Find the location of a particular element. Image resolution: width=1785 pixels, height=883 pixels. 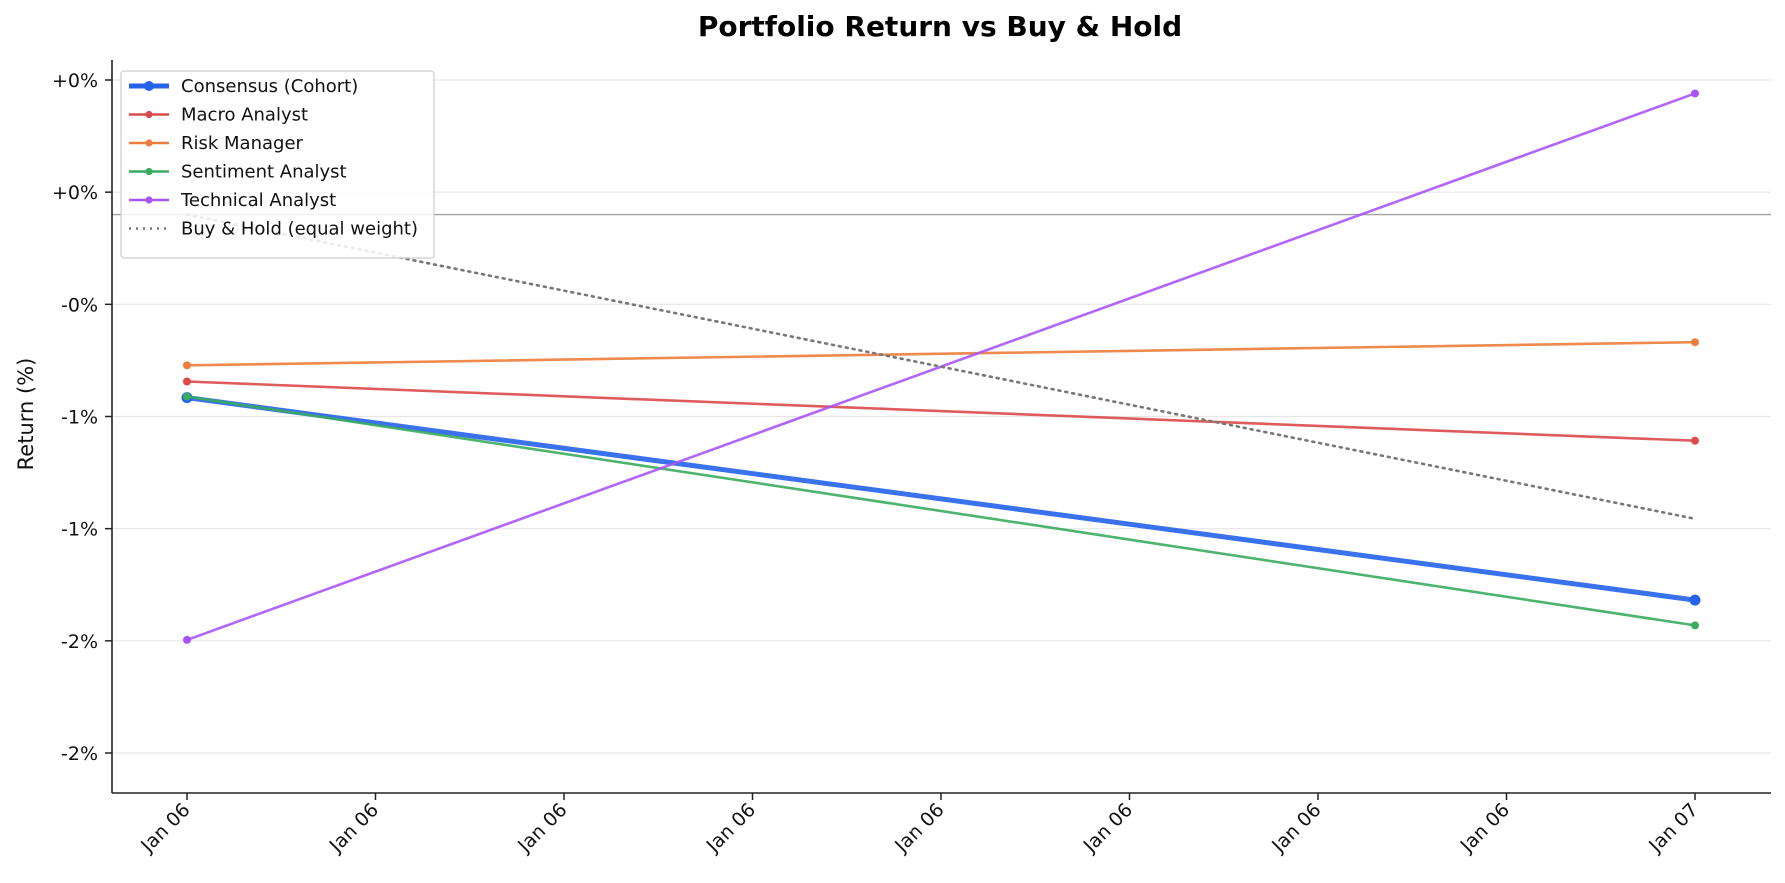

legend-entry: Technical Analyst is located at coordinates (232, 200).